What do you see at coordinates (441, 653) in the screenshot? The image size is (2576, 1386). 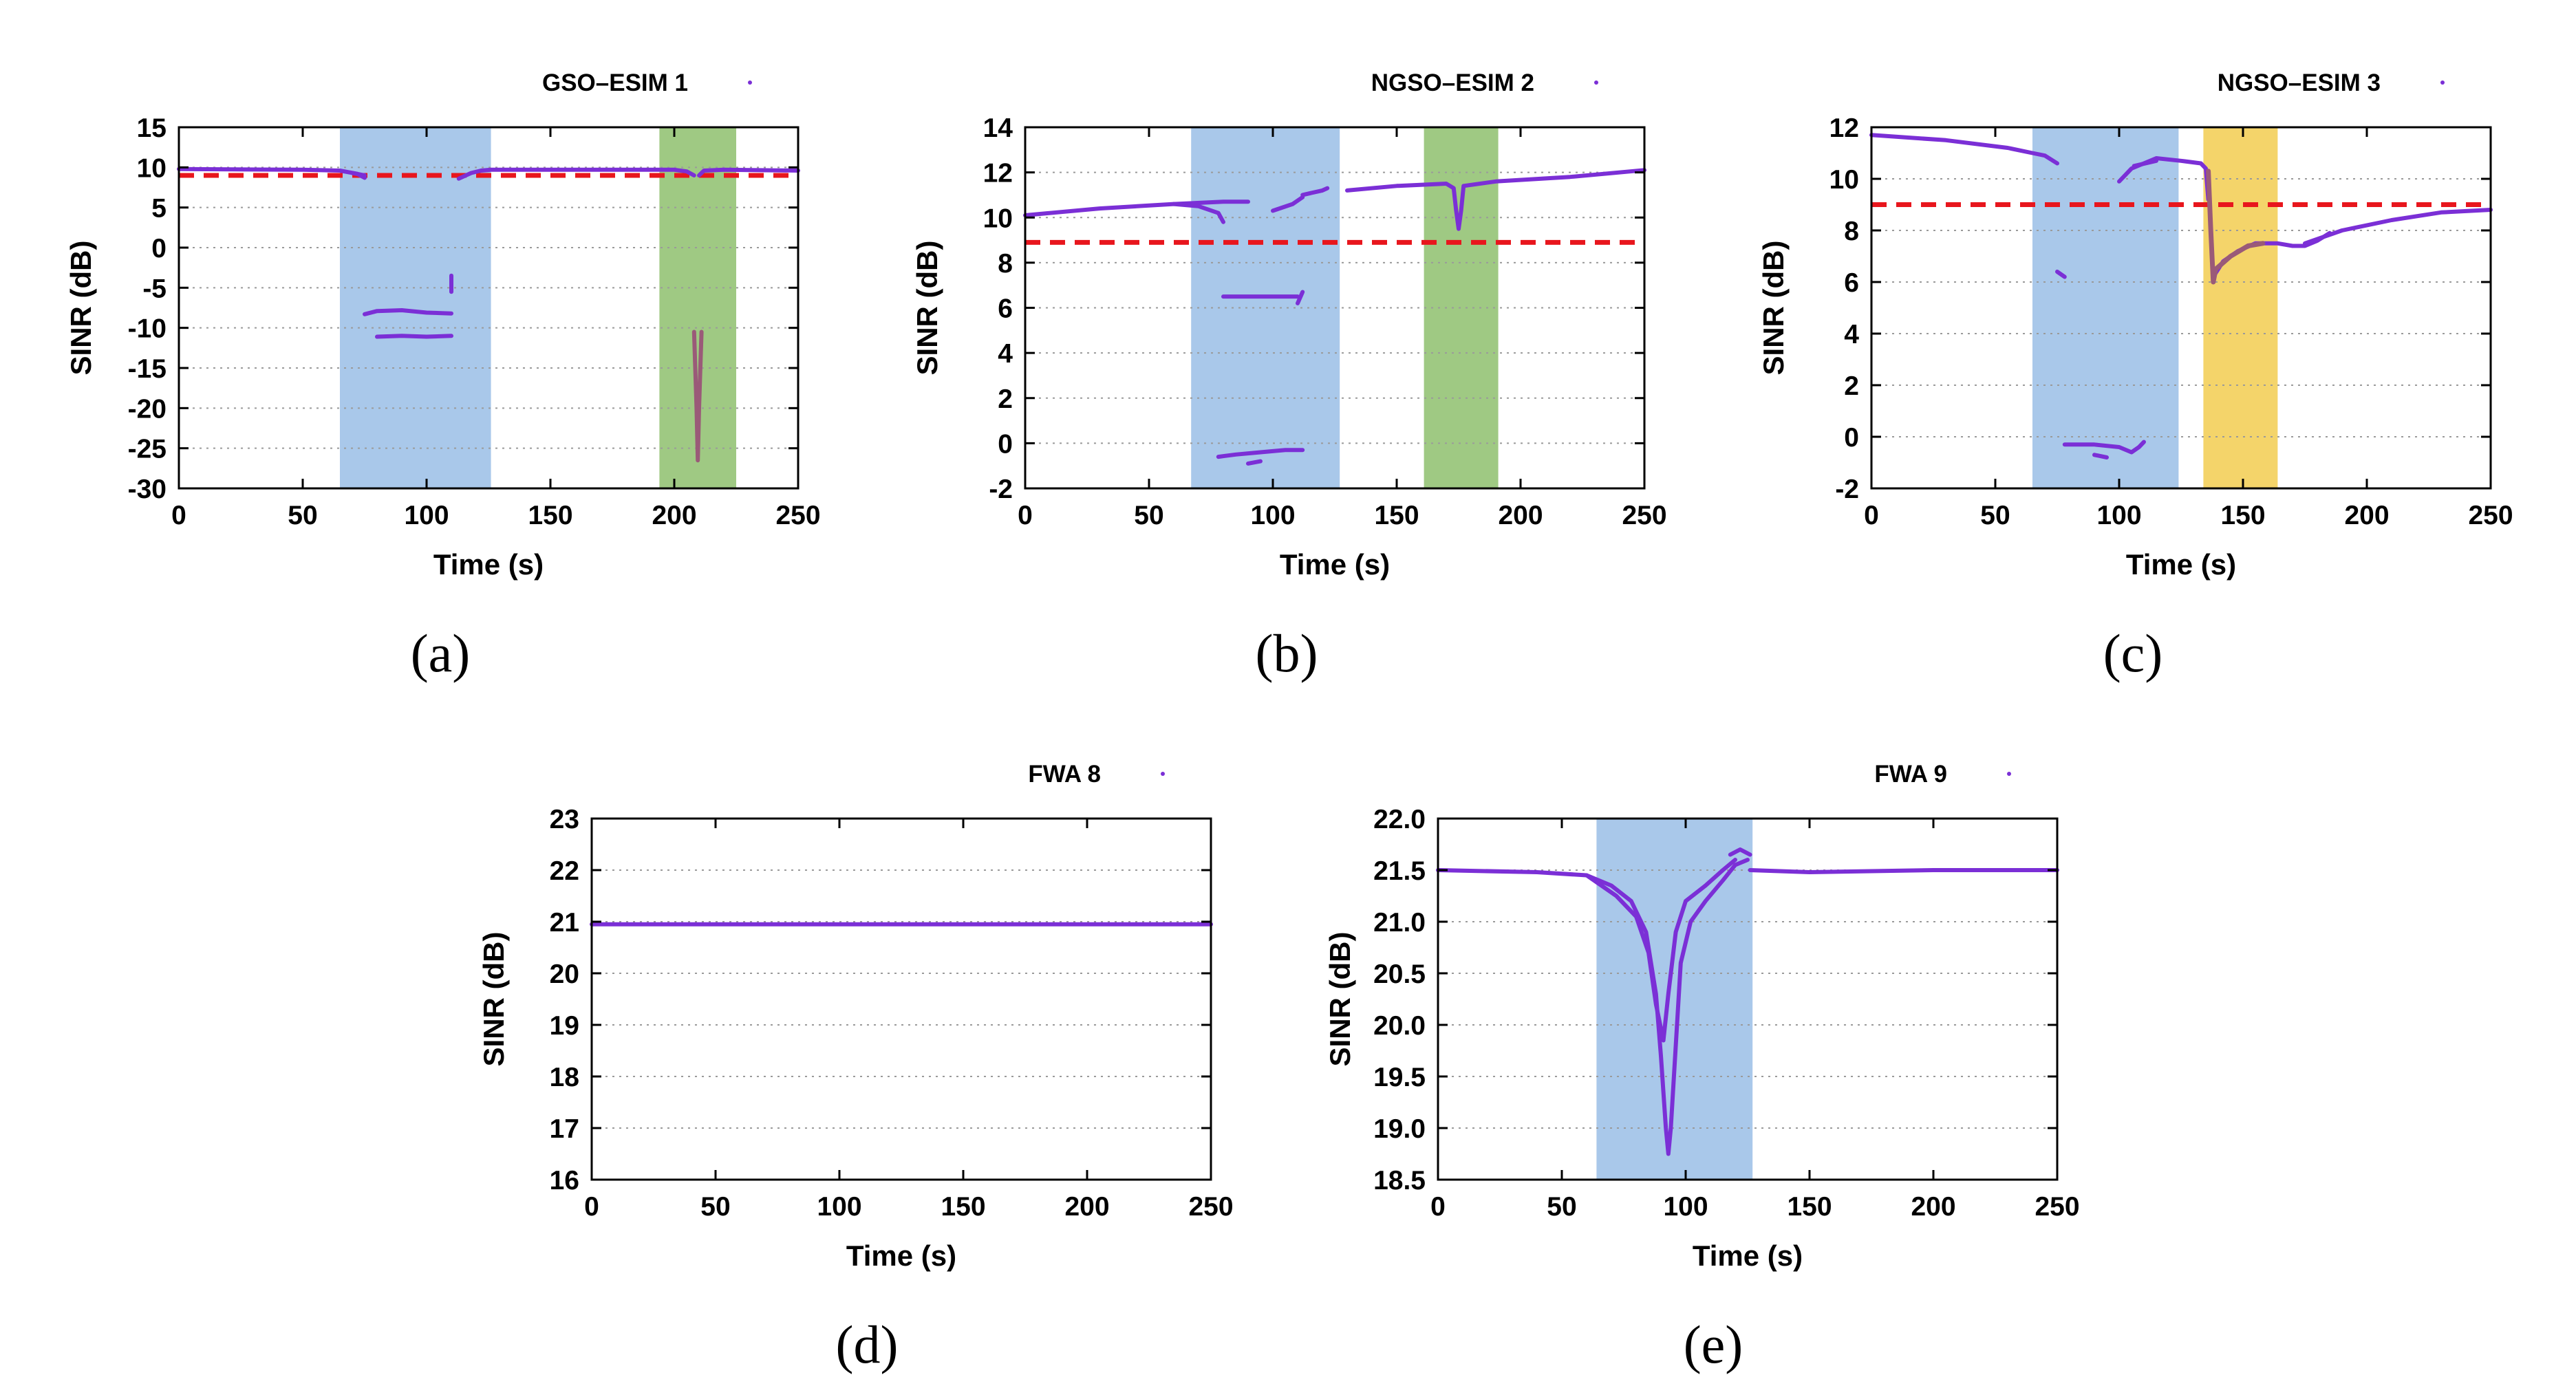 I see `caption-a: (a)` at bounding box center [441, 653].